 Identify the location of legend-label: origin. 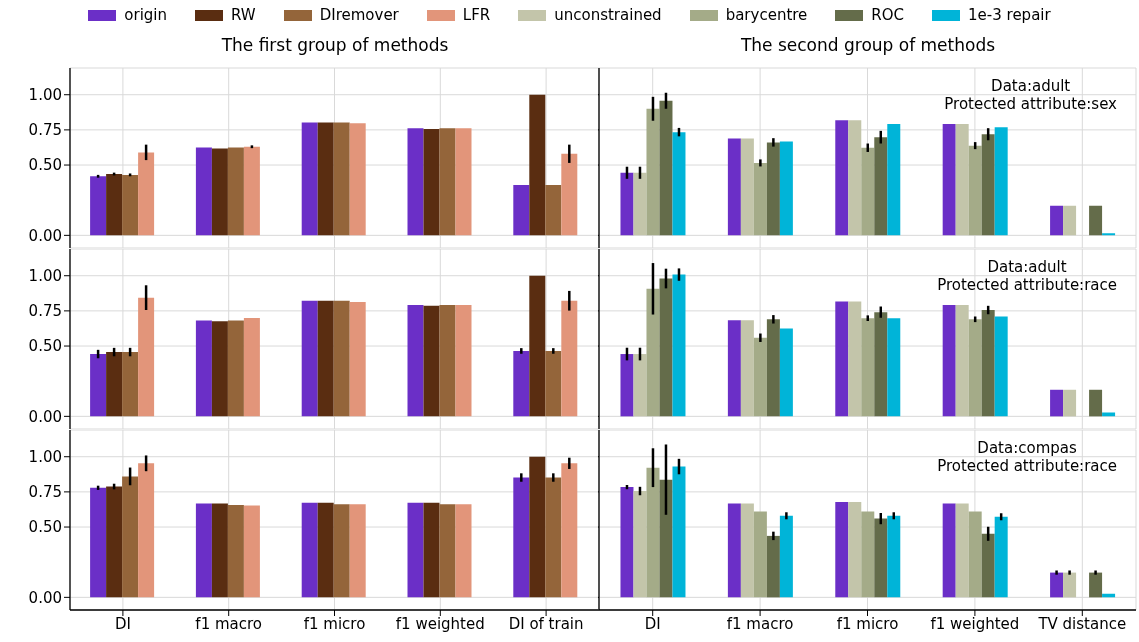
(146, 15).